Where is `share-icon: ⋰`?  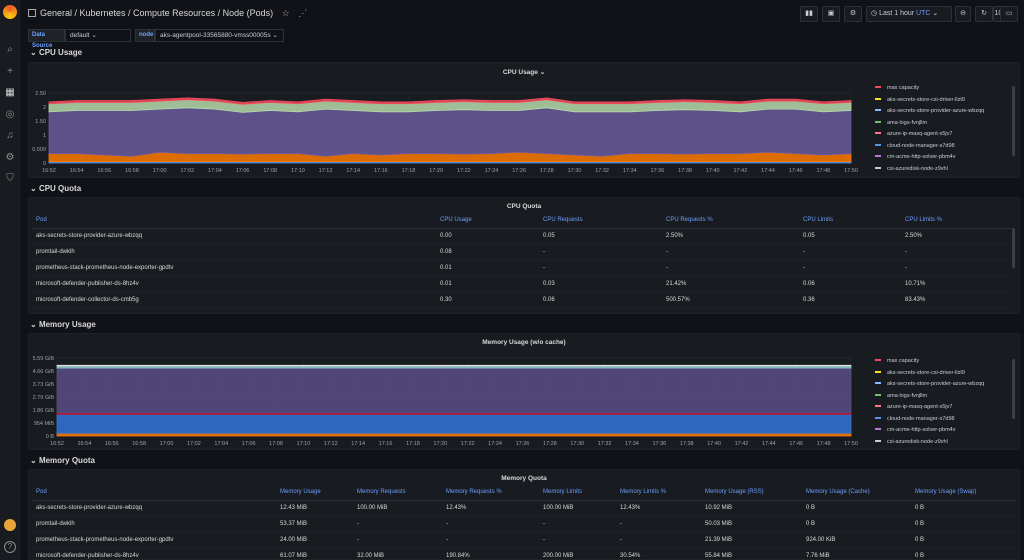
share-icon: ⋰ is located at coordinates (303, 13).